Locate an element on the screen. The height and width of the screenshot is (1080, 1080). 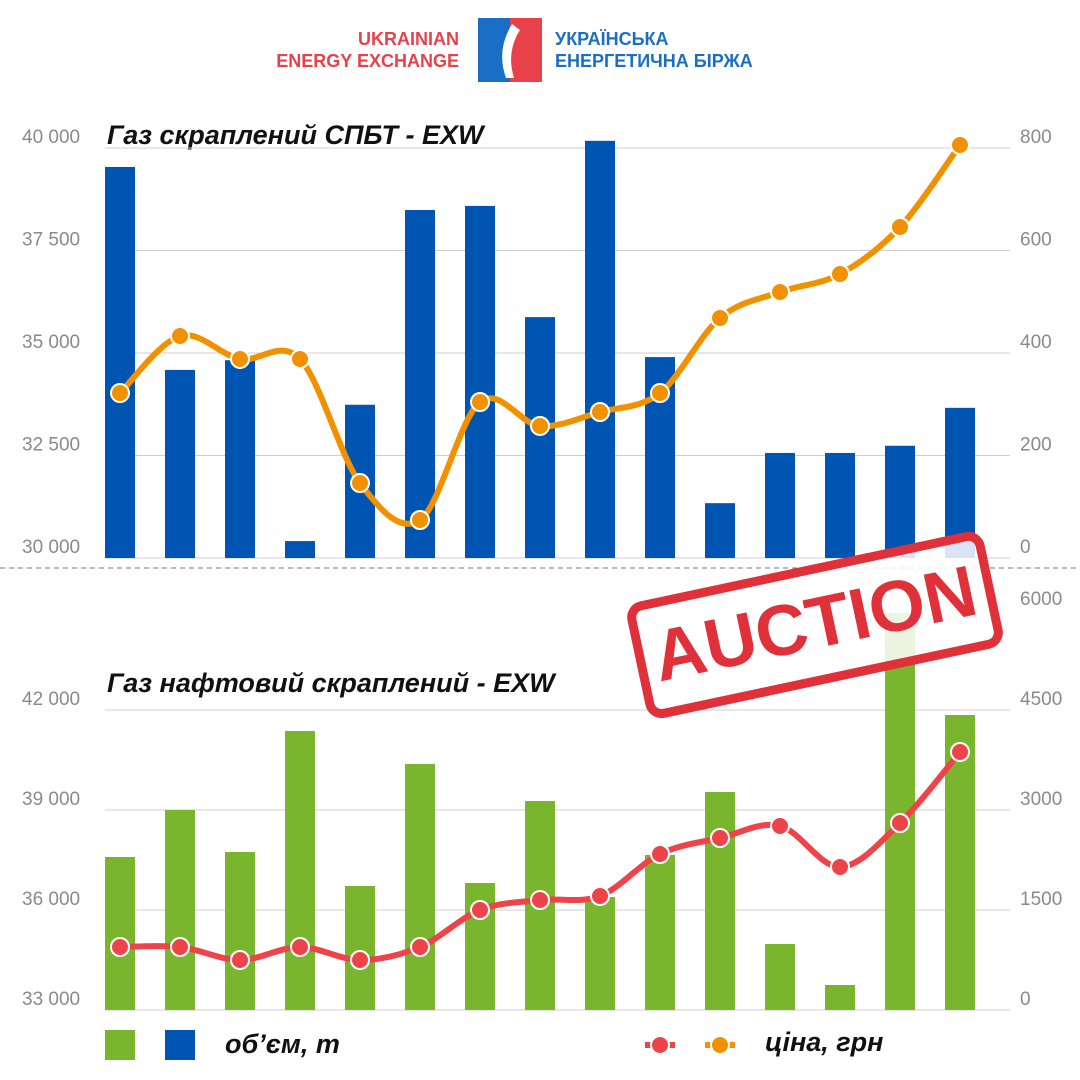
stamp: AUCTION is located at coordinates (815, 625).